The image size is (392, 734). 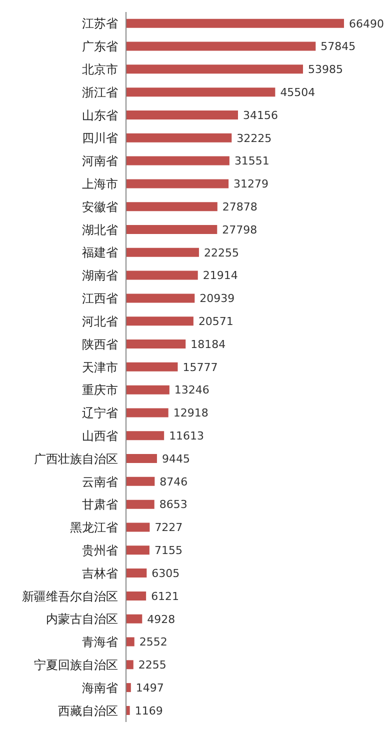 What do you see at coordinates (100, 642) in the screenshot?
I see `y-tick-label: 青海省` at bounding box center [100, 642].